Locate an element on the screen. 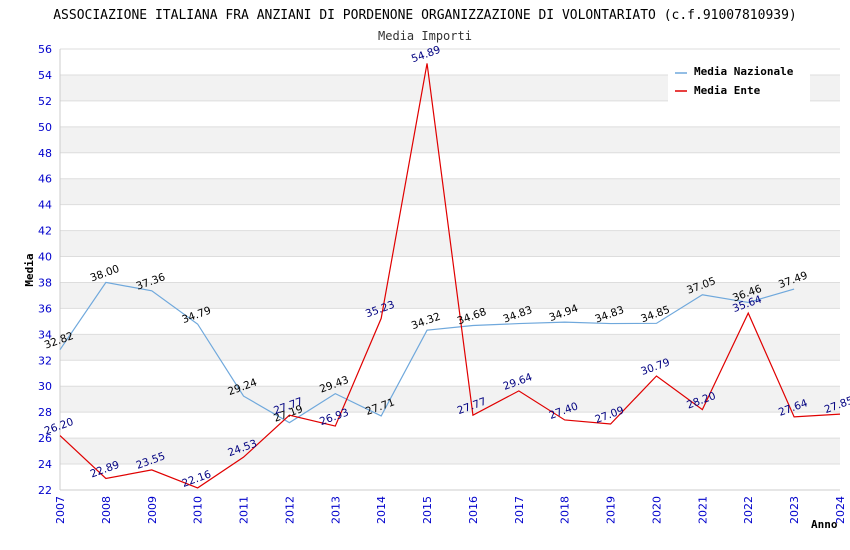 The height and width of the screenshot is (550, 850). data-label: 38.00 is located at coordinates (105, 274).